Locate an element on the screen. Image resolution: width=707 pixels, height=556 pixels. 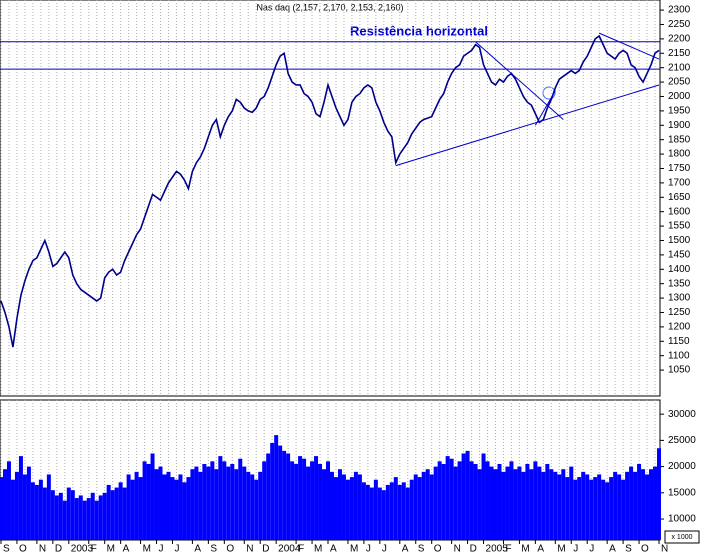
x-tick-label: J is located at coordinates (591, 549).